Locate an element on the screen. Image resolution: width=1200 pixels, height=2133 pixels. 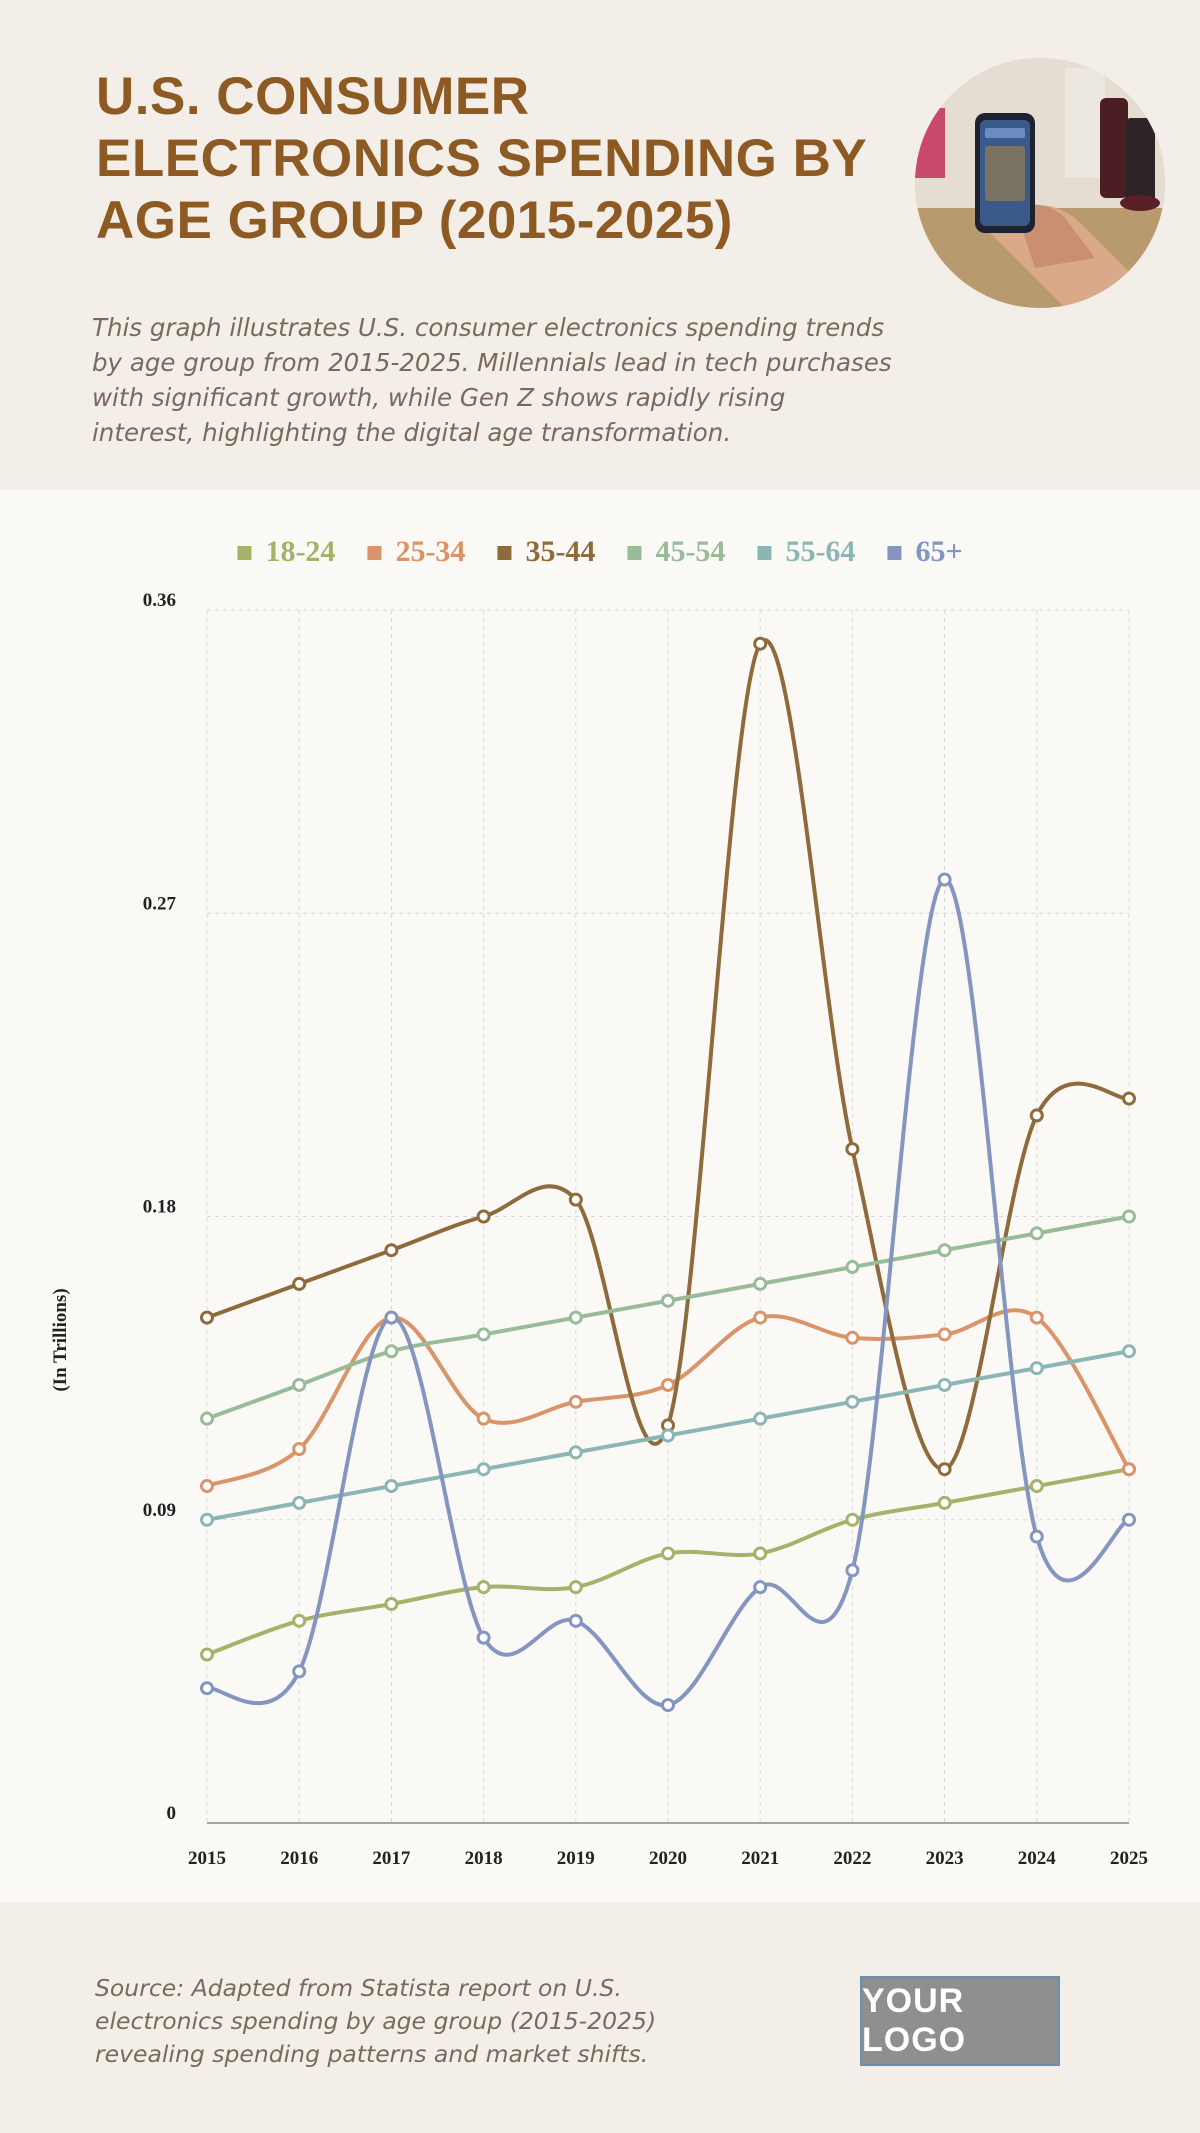
x-tick-label: 2025 is located at coordinates (1129, 1858).